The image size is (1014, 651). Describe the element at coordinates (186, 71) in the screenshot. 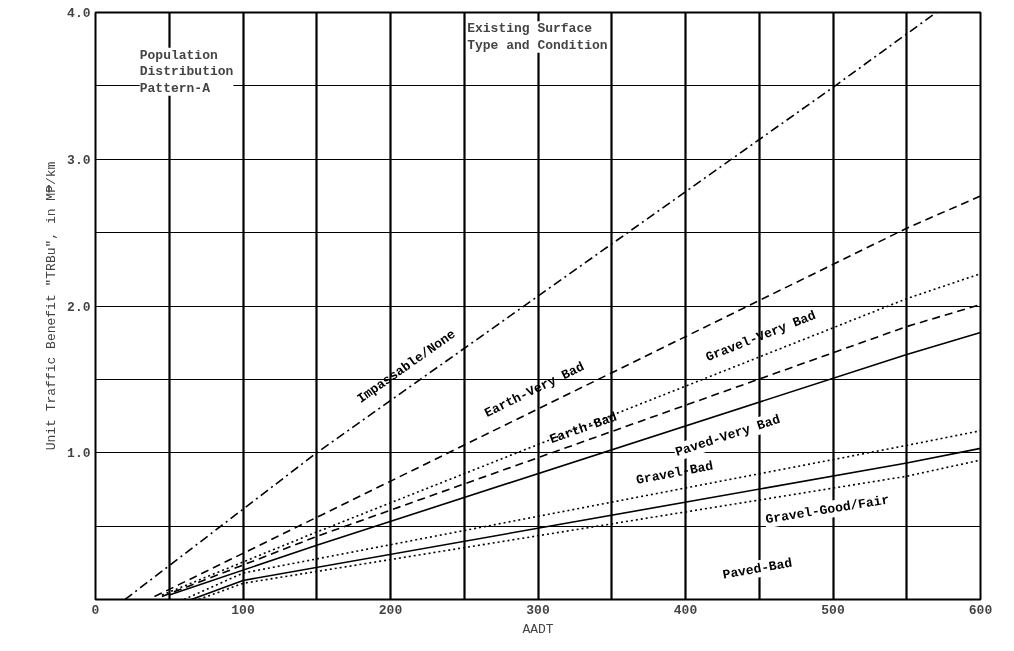

I see `annotation: Population Distribution Pattern-A` at that location.